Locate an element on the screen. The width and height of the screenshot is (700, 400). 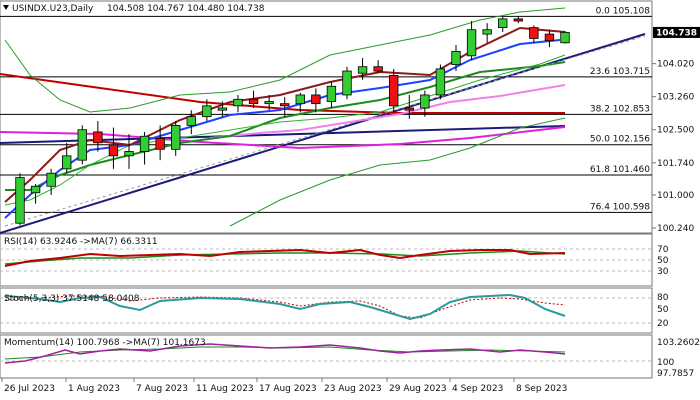
rsi-line is located at coordinates (285, 257).